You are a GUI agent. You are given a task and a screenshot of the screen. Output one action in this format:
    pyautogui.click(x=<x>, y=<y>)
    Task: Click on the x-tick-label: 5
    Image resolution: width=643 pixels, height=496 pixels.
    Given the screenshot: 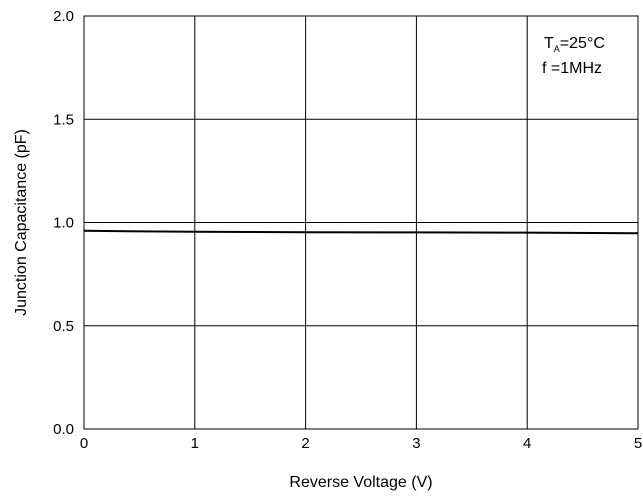 What is the action you would take?
    pyautogui.click(x=638, y=443)
    